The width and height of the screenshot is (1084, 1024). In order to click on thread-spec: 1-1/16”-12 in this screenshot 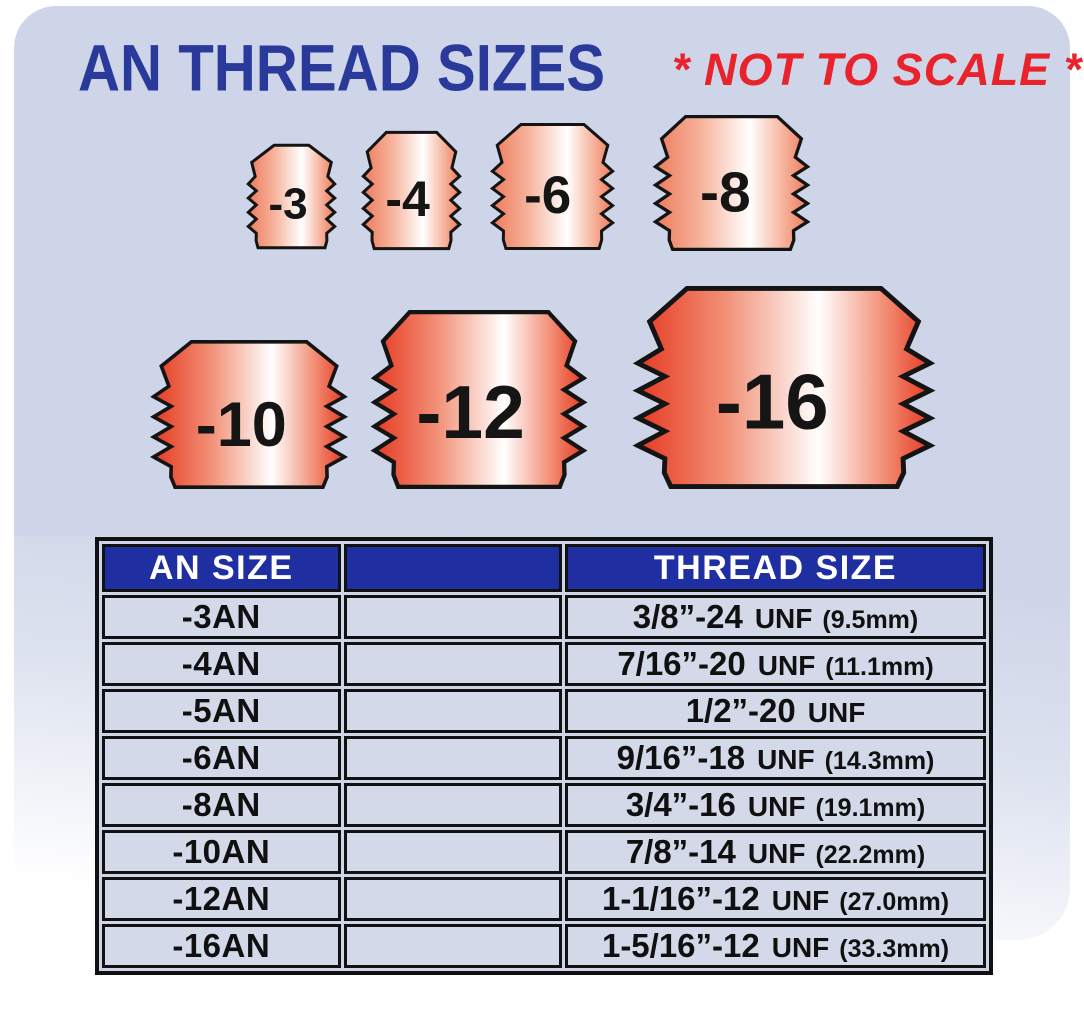, I will do `click(680, 898)`.